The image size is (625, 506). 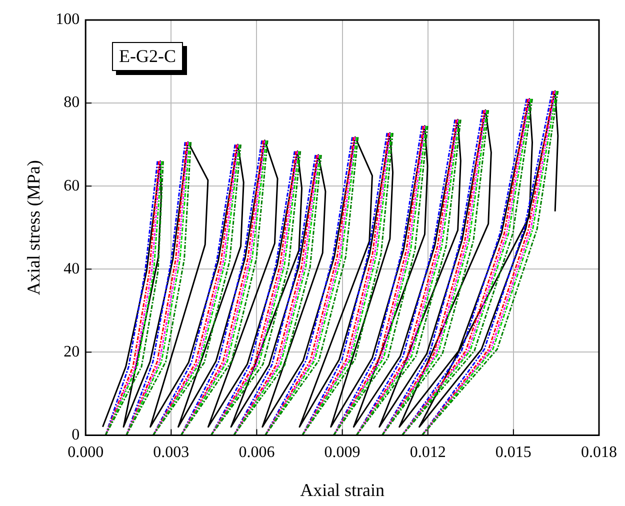 I want to click on x-tick-label: 0.012, so click(x=428, y=453).